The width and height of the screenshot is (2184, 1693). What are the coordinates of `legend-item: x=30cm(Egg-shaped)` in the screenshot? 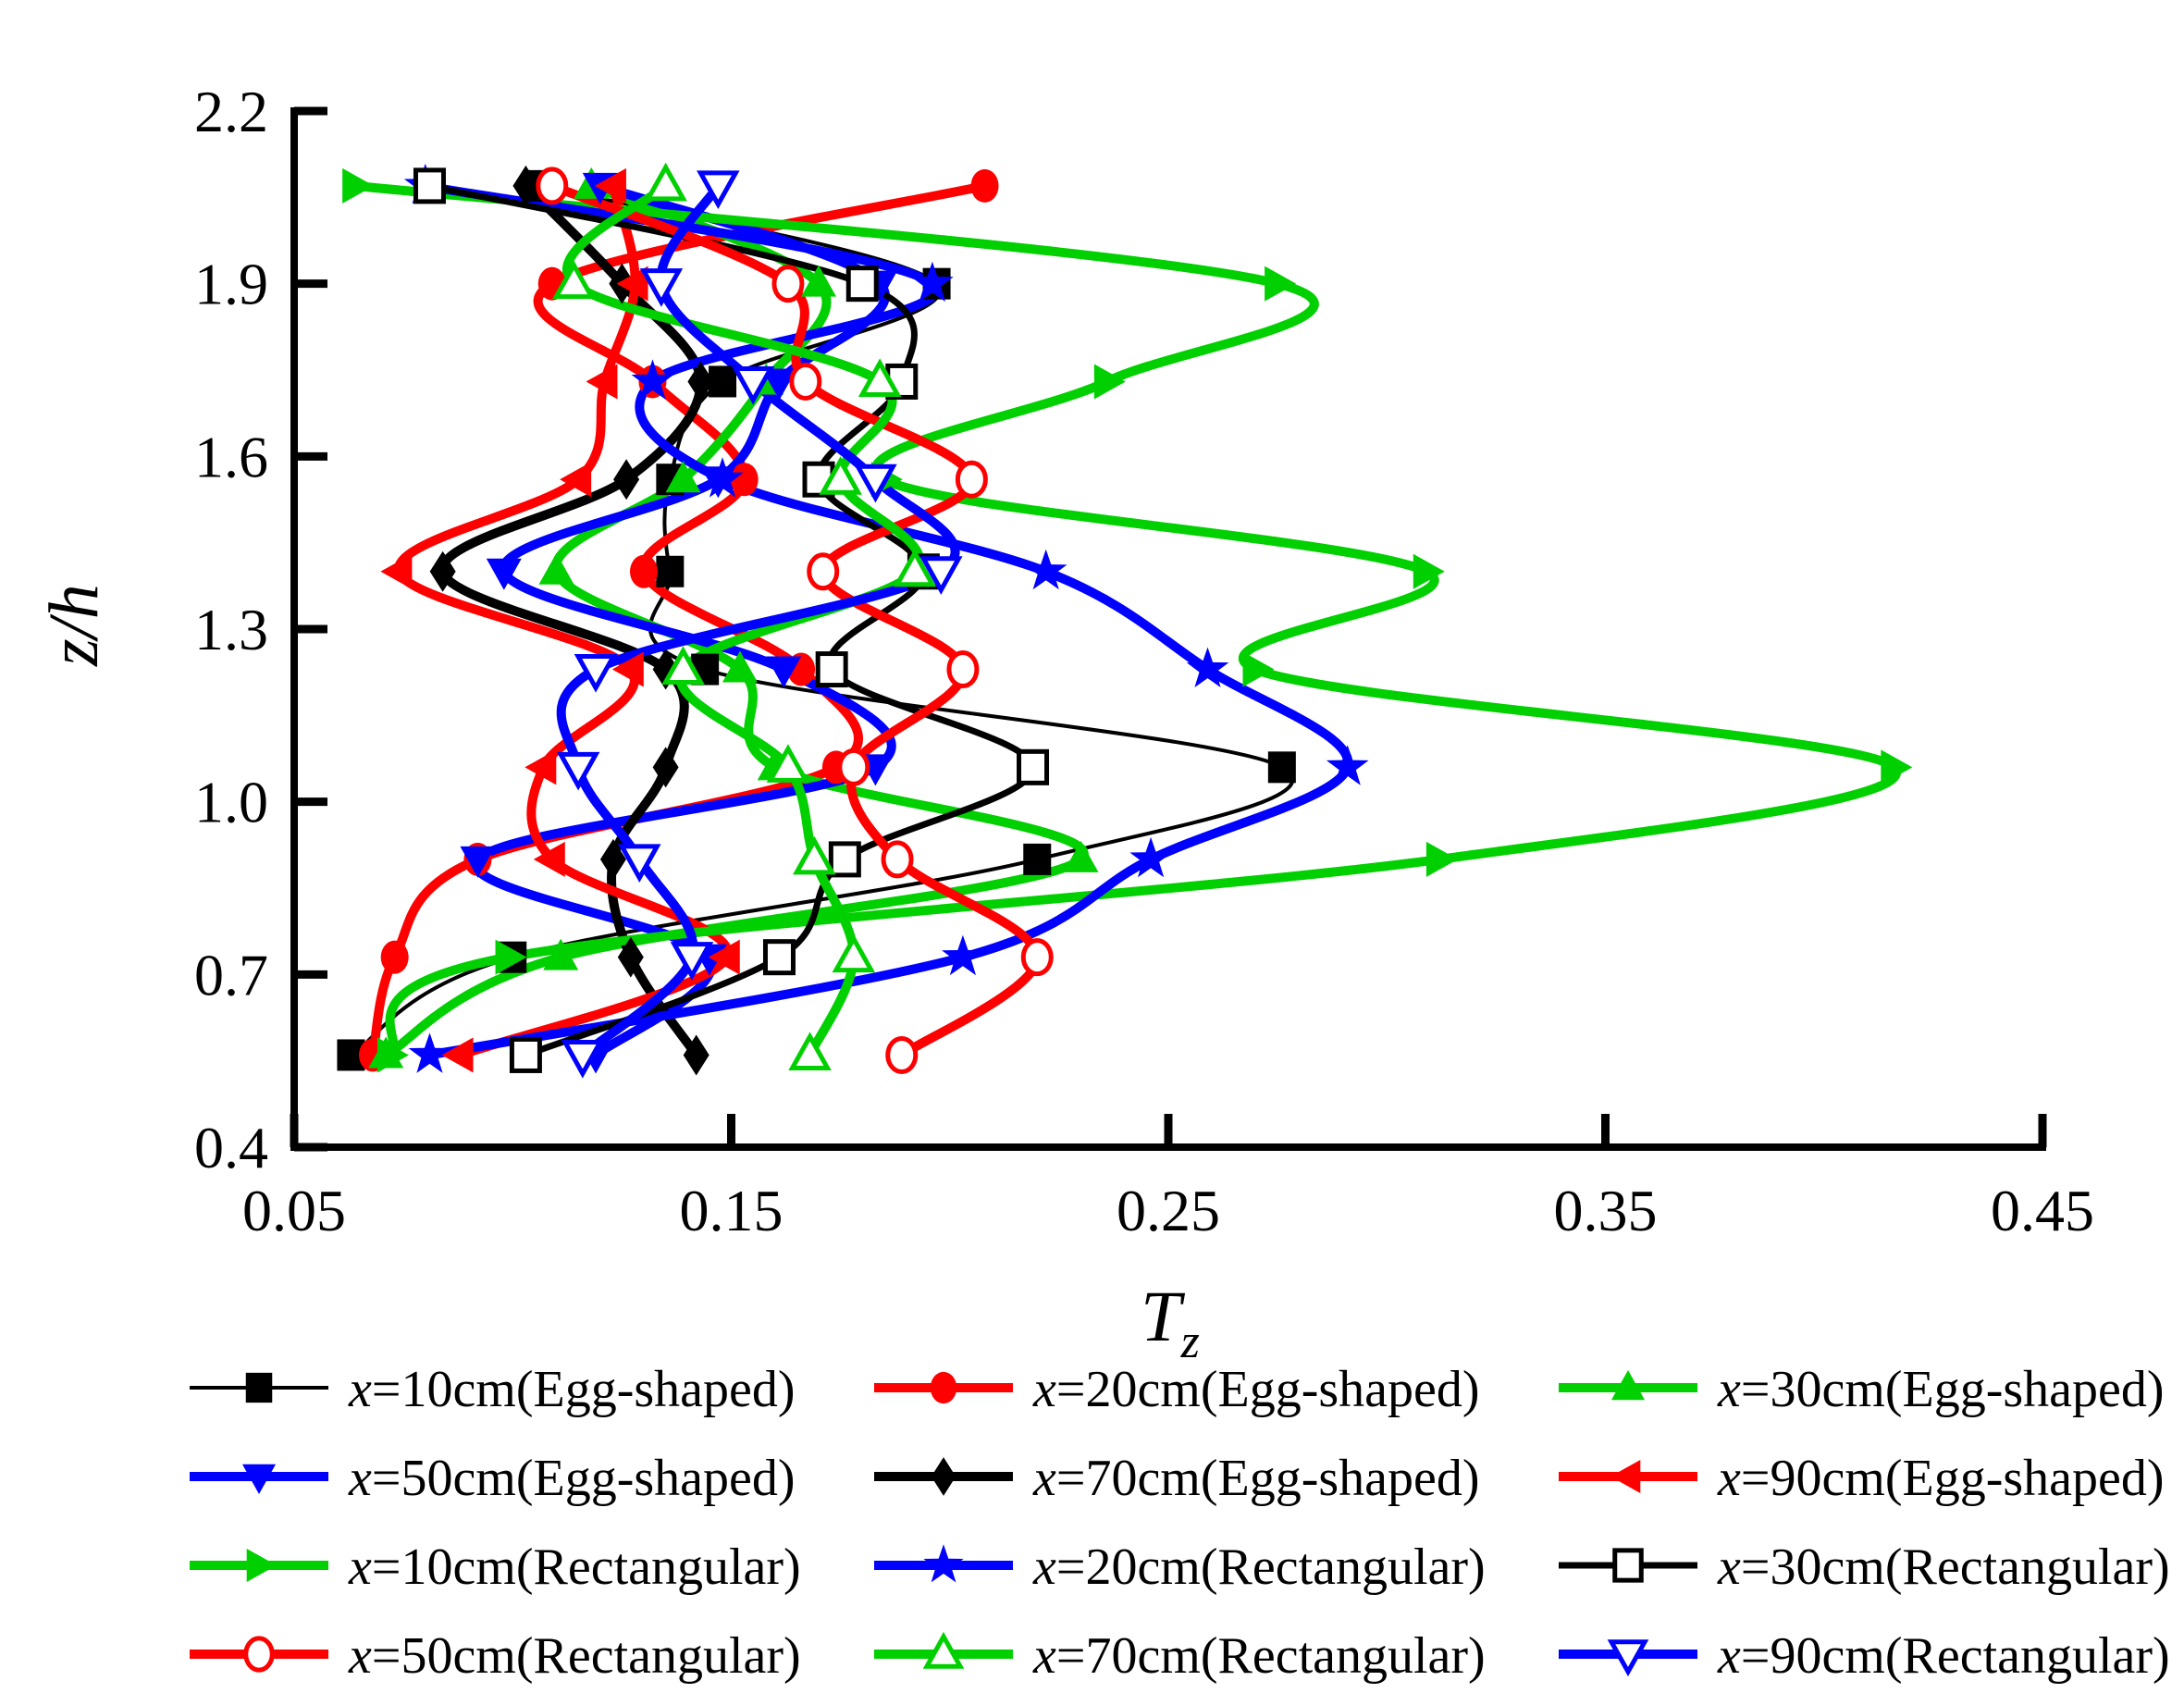 It's located at (1862, 1389).